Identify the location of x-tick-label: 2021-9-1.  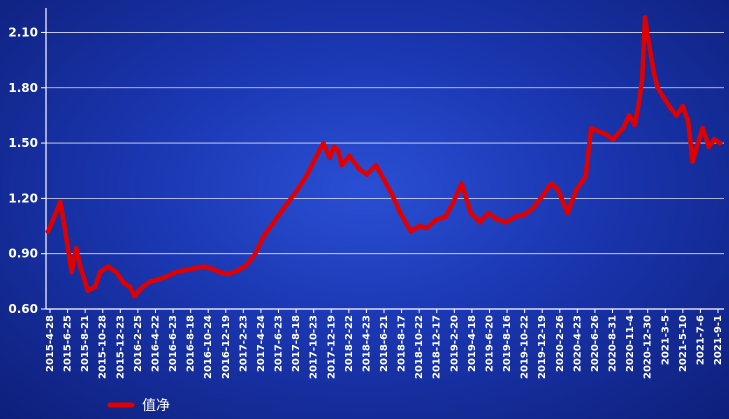
(718, 340).